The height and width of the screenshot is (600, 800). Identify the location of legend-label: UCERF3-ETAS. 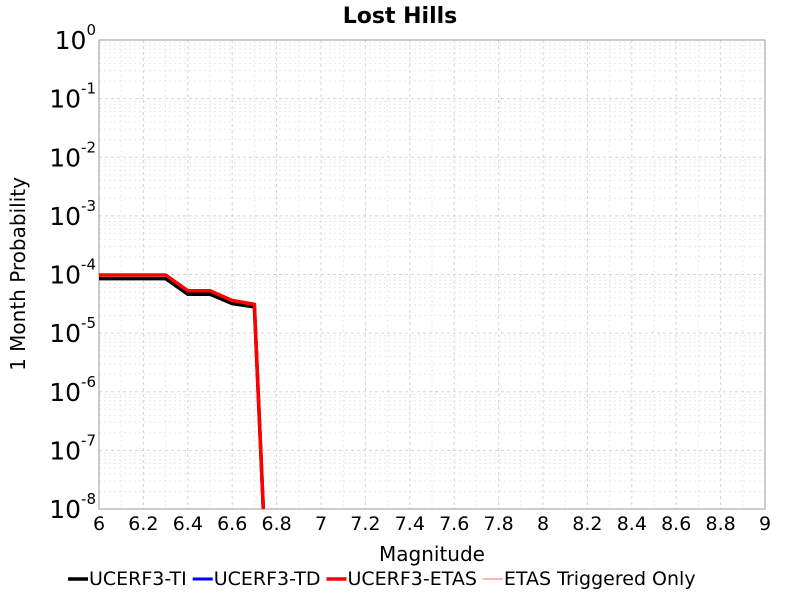
(411, 579).